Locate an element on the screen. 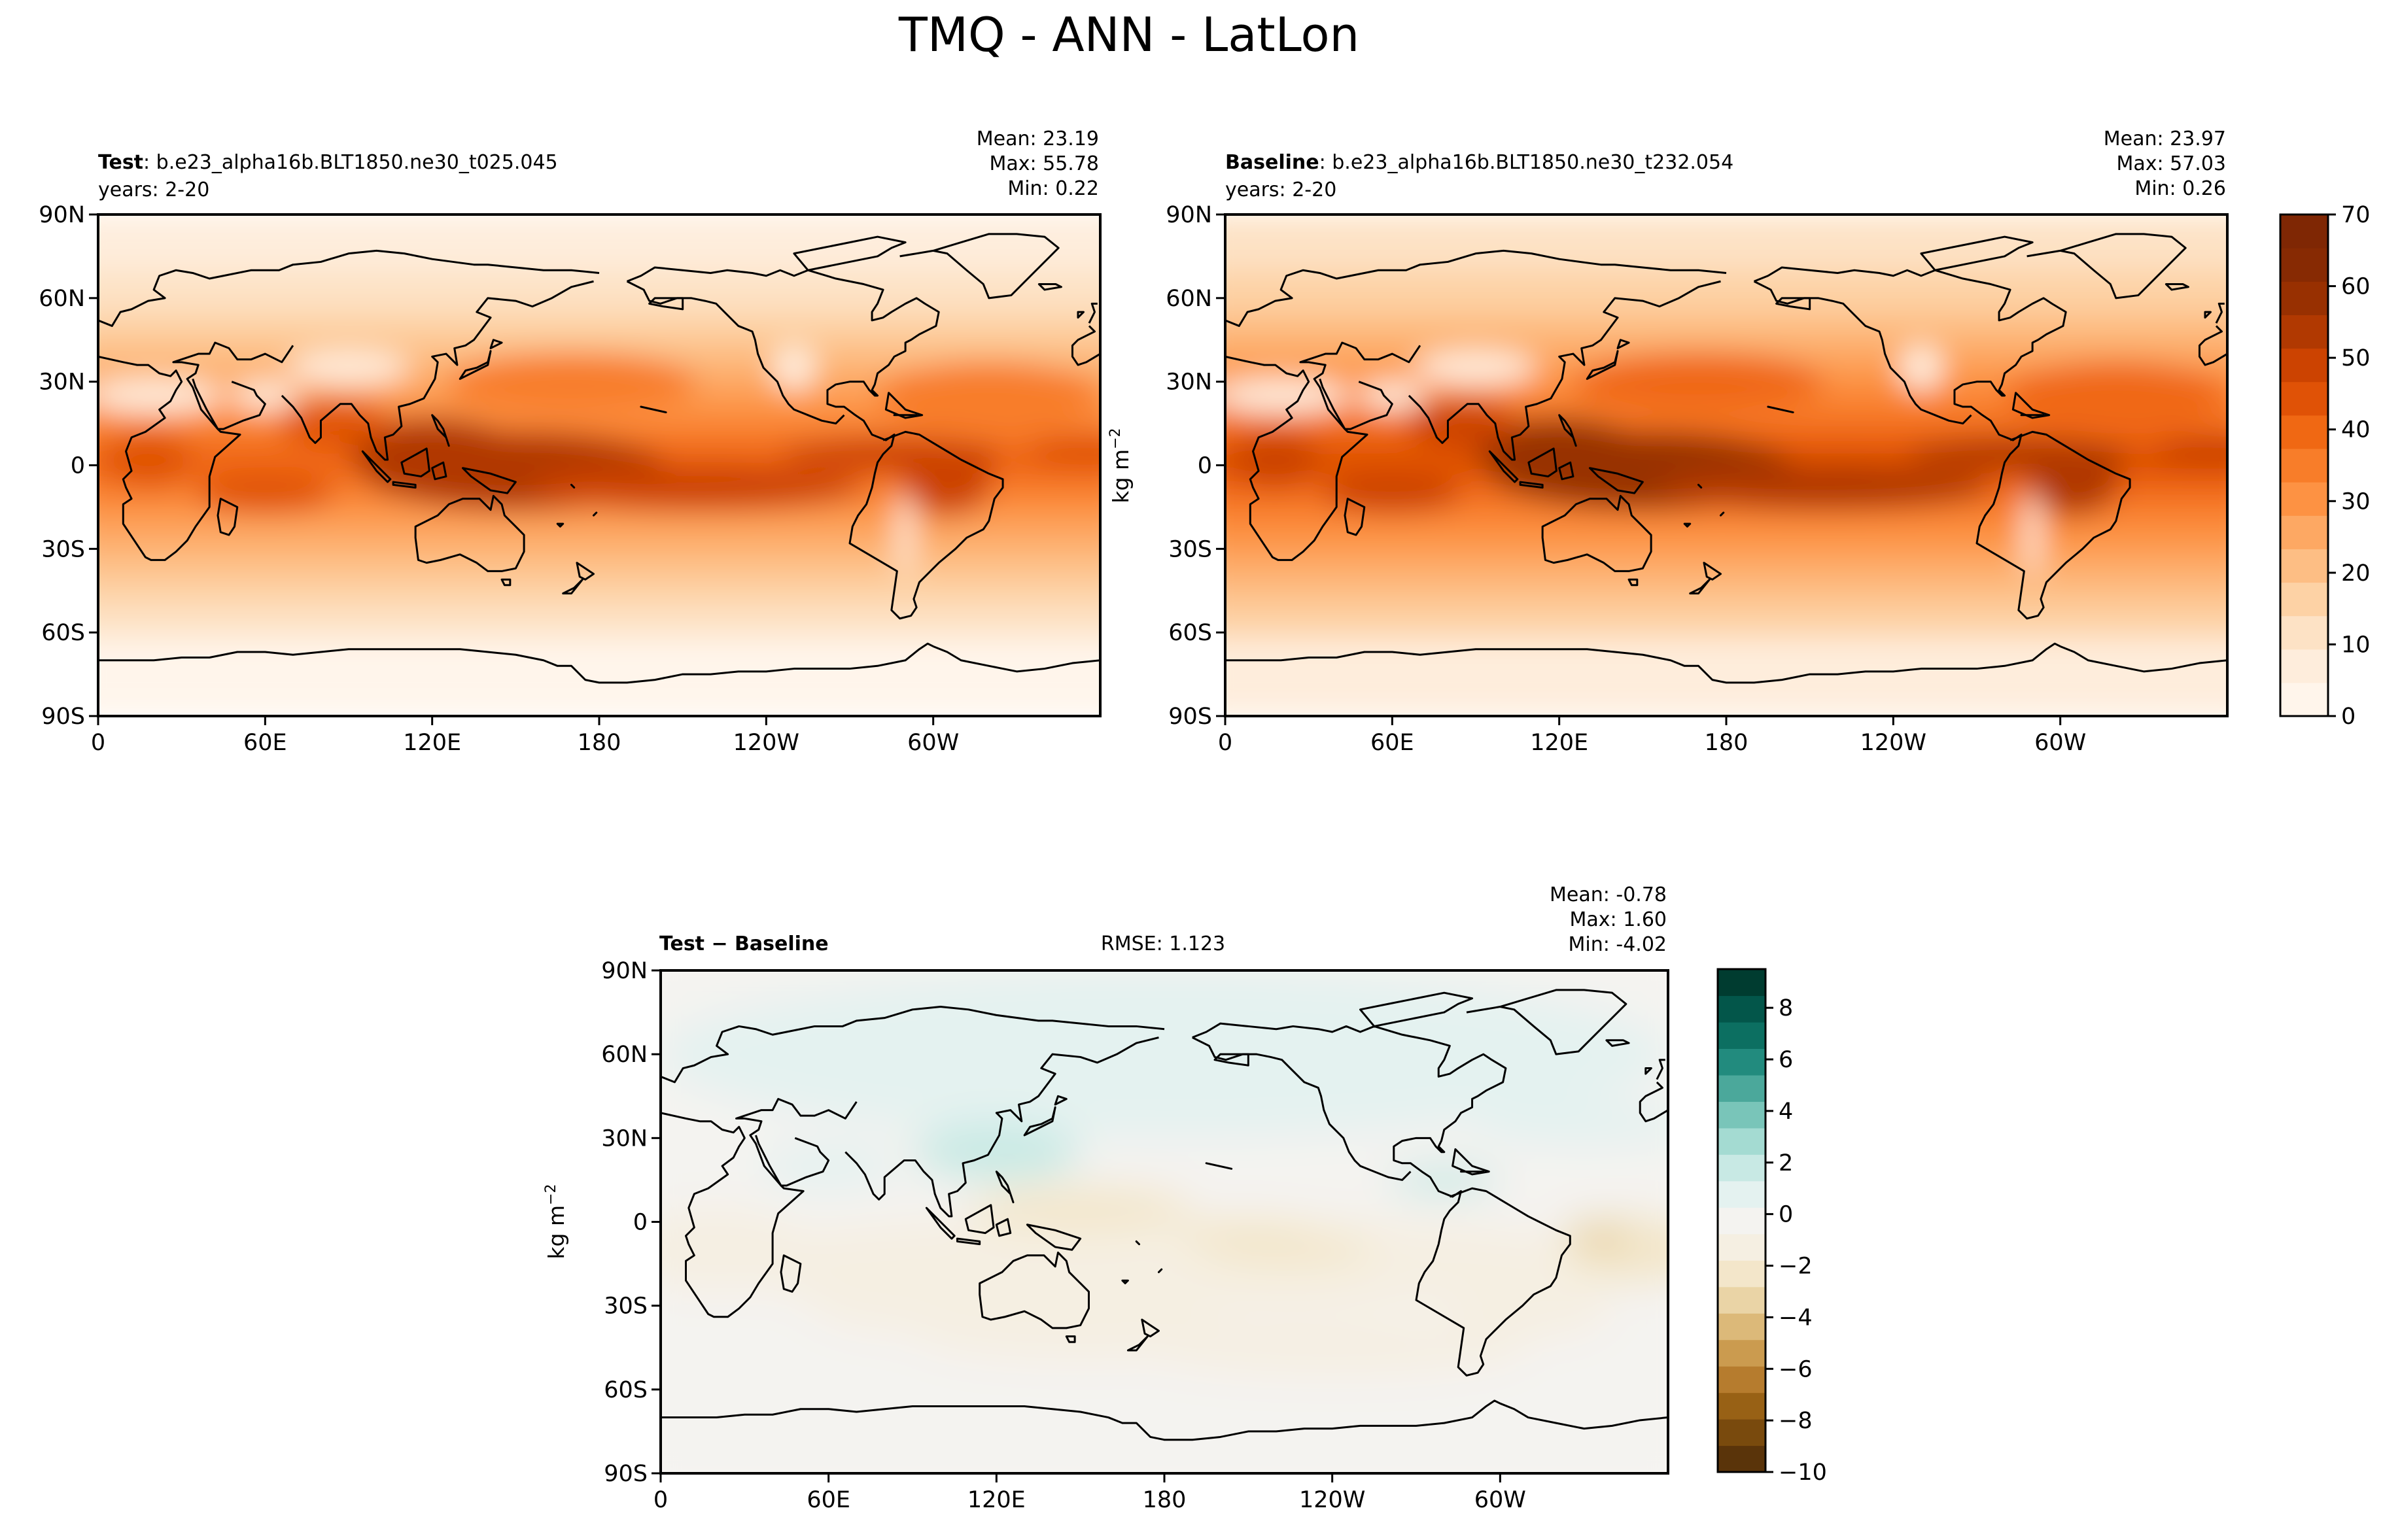 Image resolution: width=2400 pixels, height=1540 pixels. coastline-asia-south is located at coordinates (1565, 370).